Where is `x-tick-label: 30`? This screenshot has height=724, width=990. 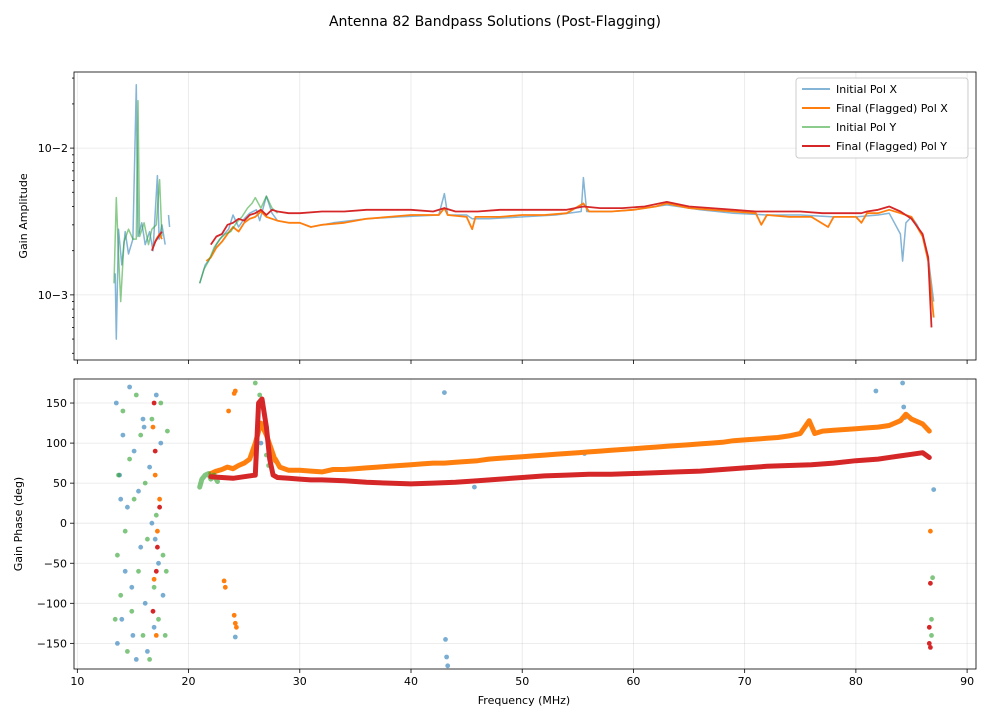
x-tick-label: 30 is located at coordinates (300, 681).